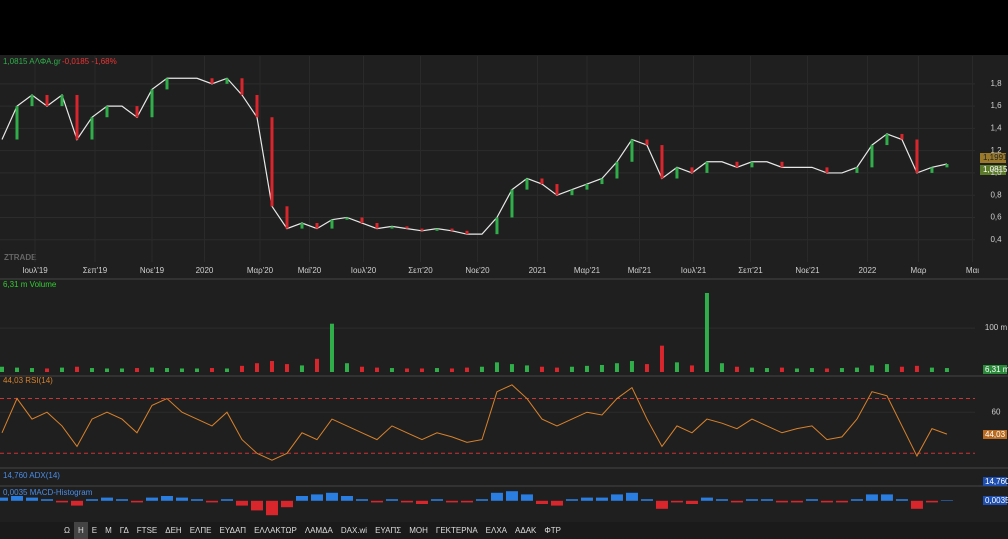  What do you see at coordinates (418, 530) in the screenshot?
I see `toolbar-button: ΜΟΗ` at bounding box center [418, 530].